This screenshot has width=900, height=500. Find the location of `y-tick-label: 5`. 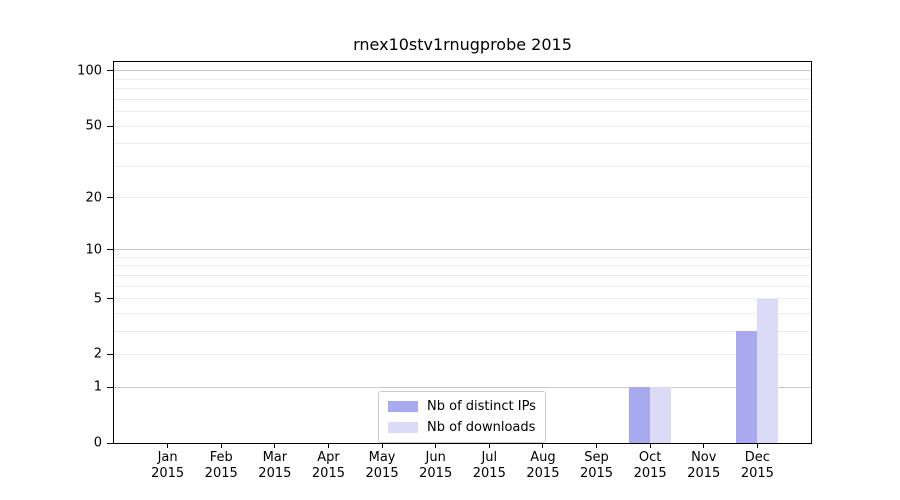

y-tick-label: 5 is located at coordinates (97, 299).